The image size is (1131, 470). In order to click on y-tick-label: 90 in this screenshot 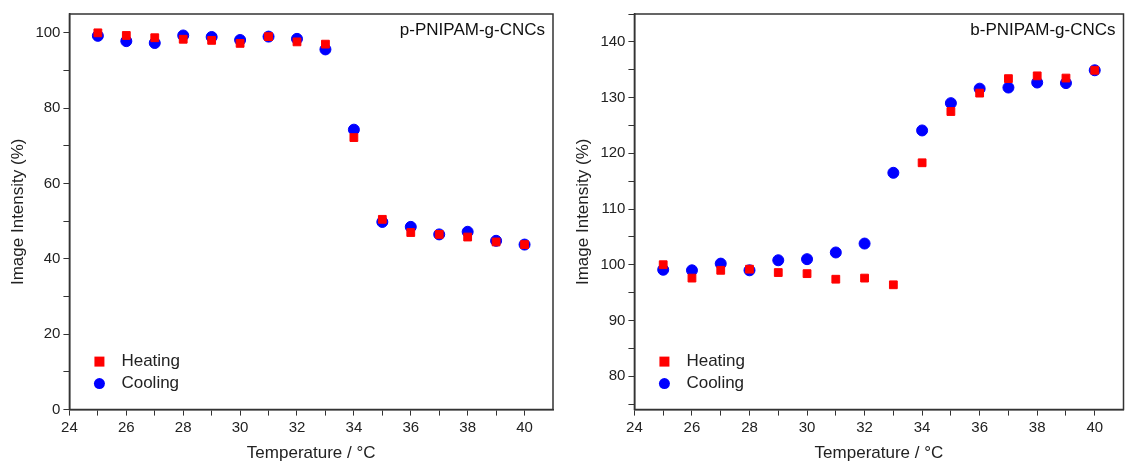, I will do `click(617, 319)`.